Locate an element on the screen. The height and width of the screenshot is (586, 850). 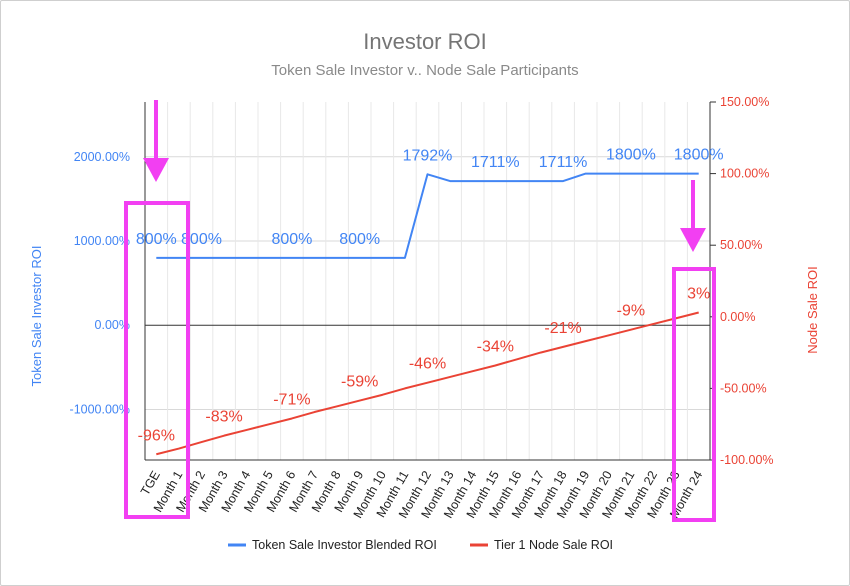
right-tick-label: 0.00% is located at coordinates (737, 317).